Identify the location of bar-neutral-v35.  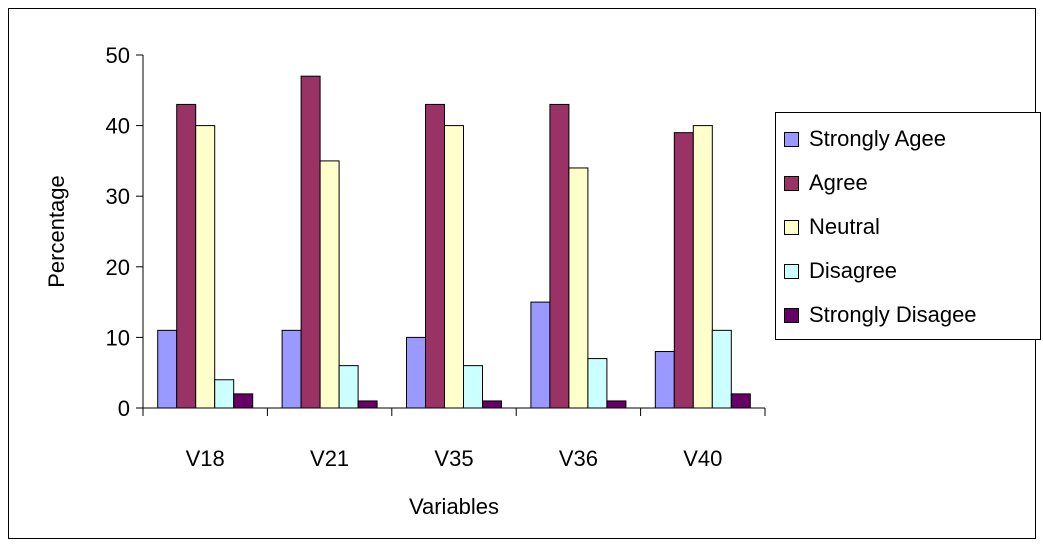
(454, 267).